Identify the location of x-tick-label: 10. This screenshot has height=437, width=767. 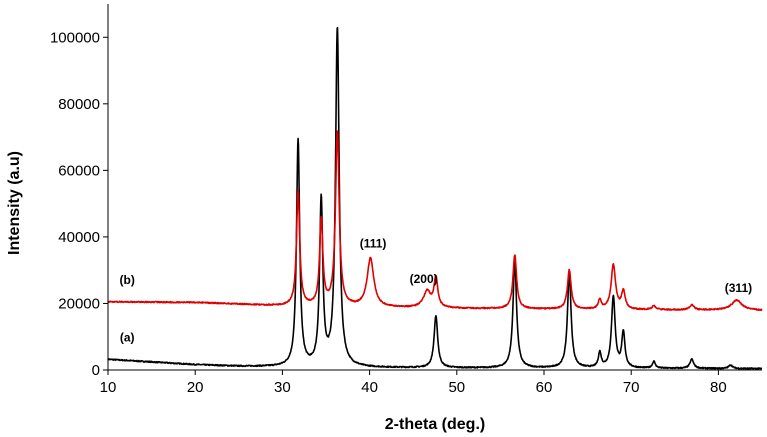
(108, 387).